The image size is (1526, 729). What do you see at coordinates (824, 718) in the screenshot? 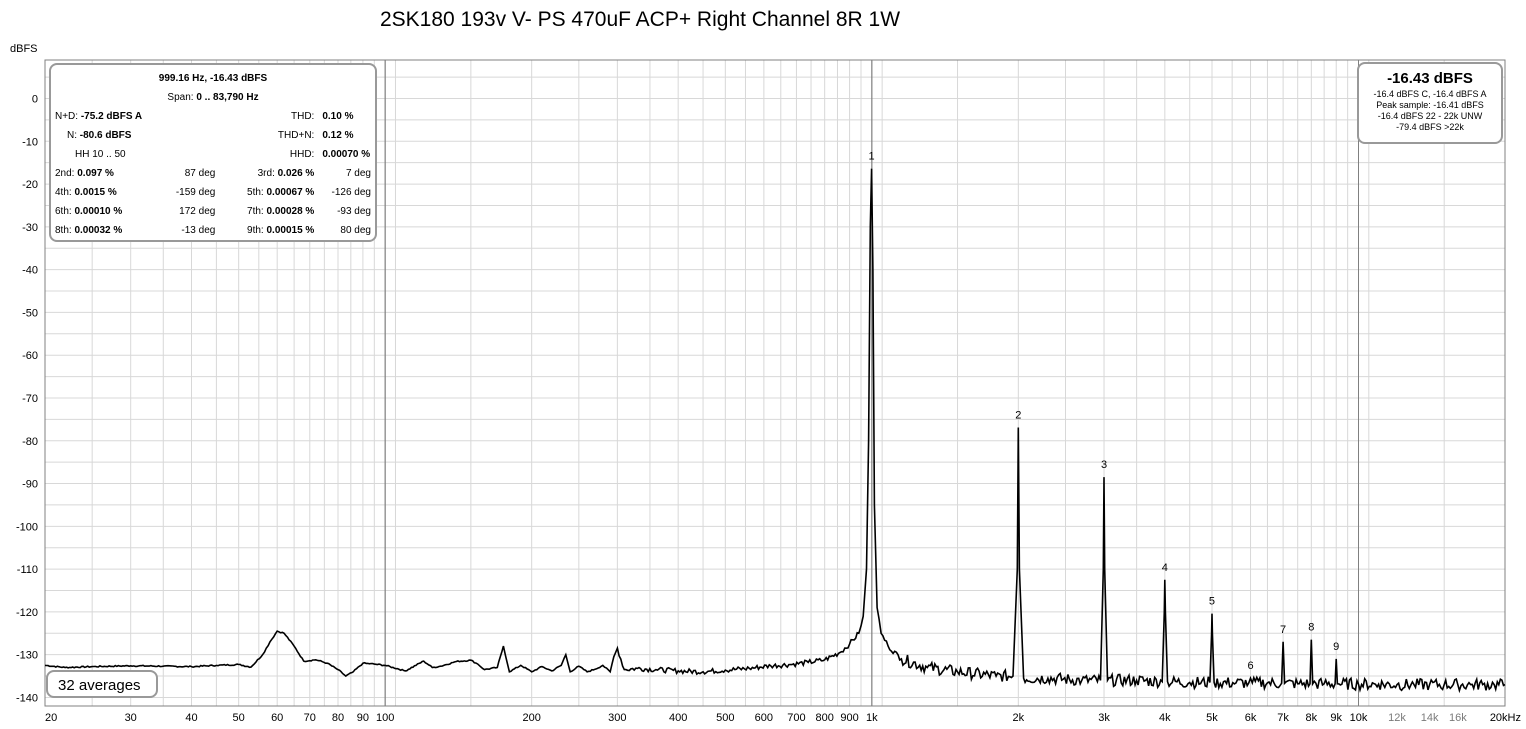
I see `x-tick-label: 800` at bounding box center [824, 718].